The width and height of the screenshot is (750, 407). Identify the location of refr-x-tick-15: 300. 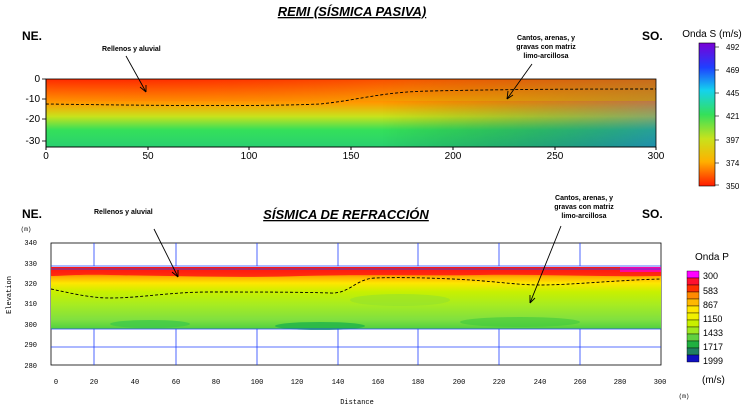
(660, 383).